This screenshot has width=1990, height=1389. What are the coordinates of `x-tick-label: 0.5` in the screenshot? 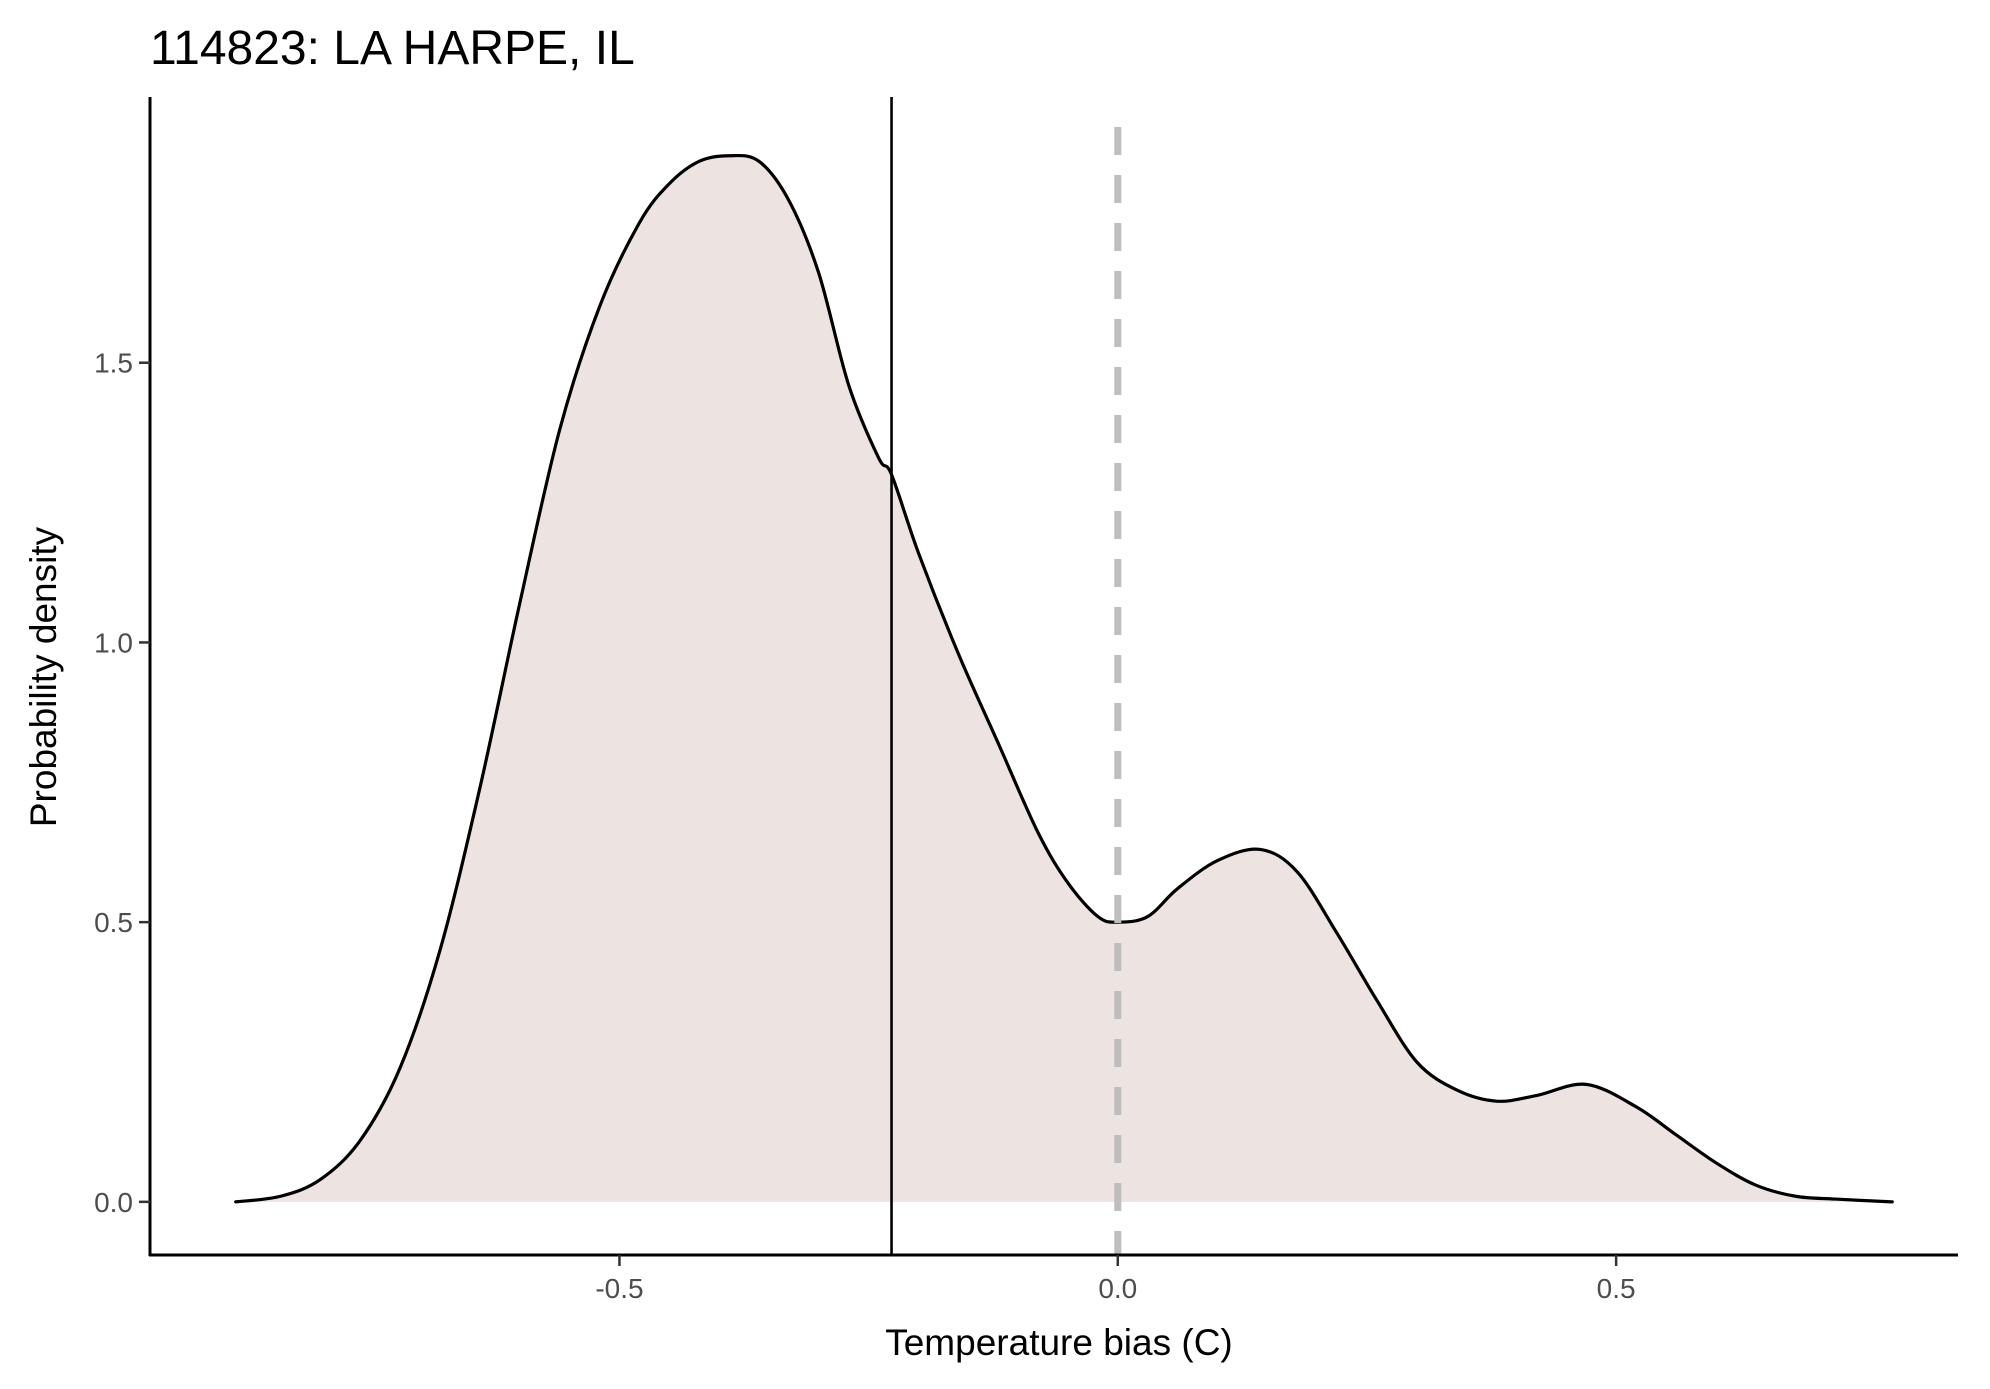 It's located at (1616, 1288).